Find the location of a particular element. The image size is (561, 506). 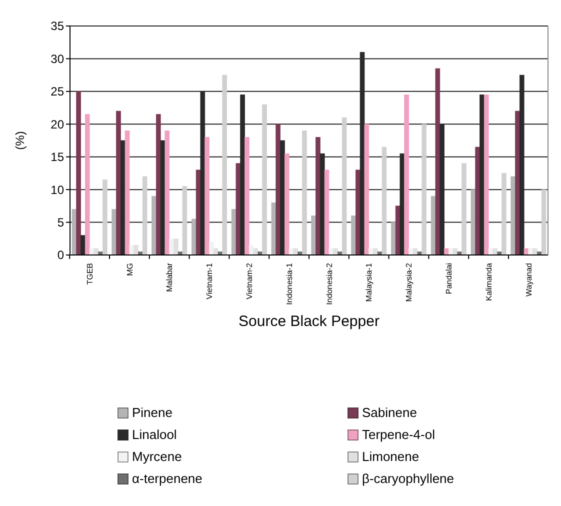

y-tick-label: 0 is located at coordinates (60, 255).